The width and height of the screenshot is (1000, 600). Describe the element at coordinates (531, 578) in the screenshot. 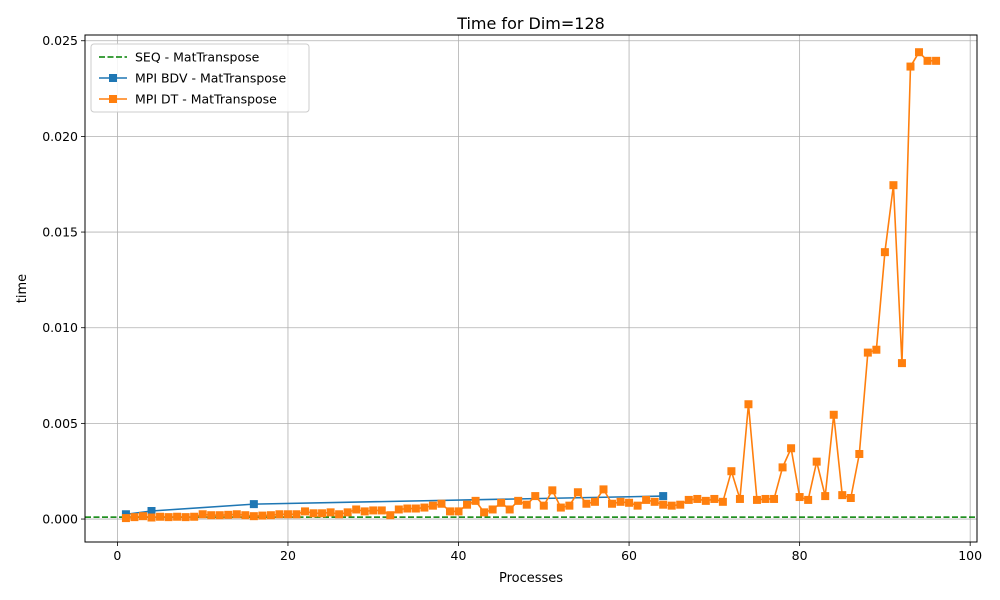

I see `x-axis-label: Processes` at that location.